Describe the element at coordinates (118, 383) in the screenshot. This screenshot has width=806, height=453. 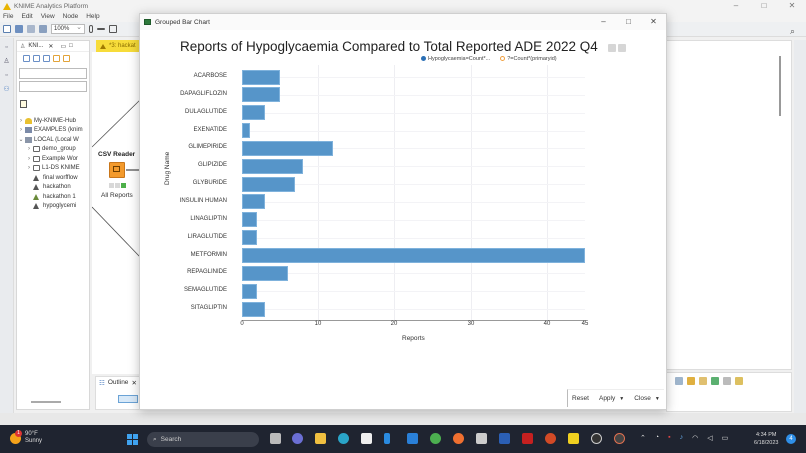
I see `outline-tab: ☷ Outline ✕` at that location.